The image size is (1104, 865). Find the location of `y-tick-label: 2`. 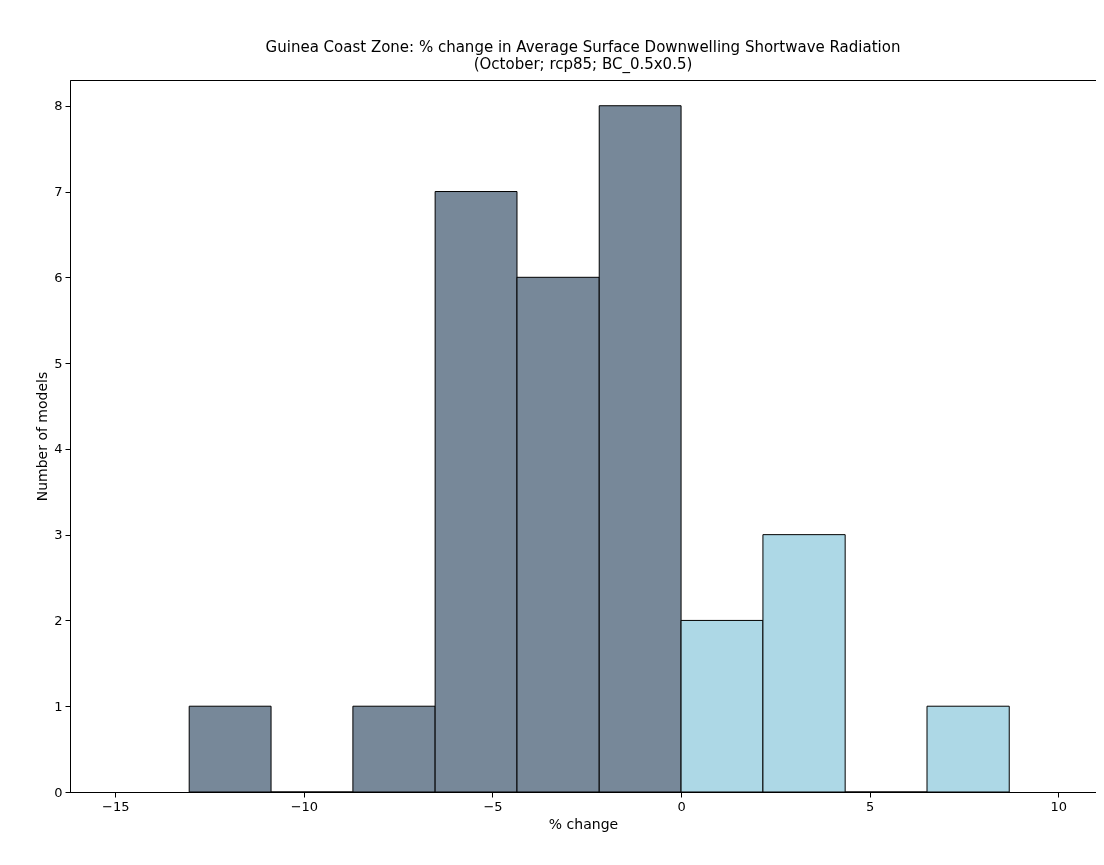

y-tick-label: 2 is located at coordinates (58, 620).